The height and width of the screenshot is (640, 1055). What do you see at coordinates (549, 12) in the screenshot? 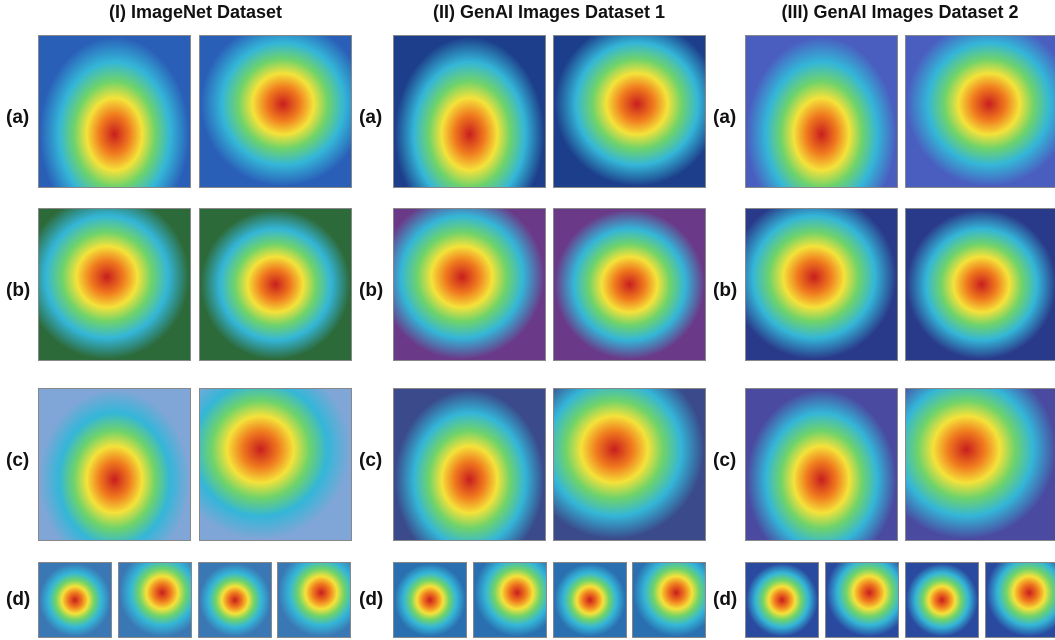
I see `column-title: (II) GenAI Images Dataset 1` at bounding box center [549, 12].